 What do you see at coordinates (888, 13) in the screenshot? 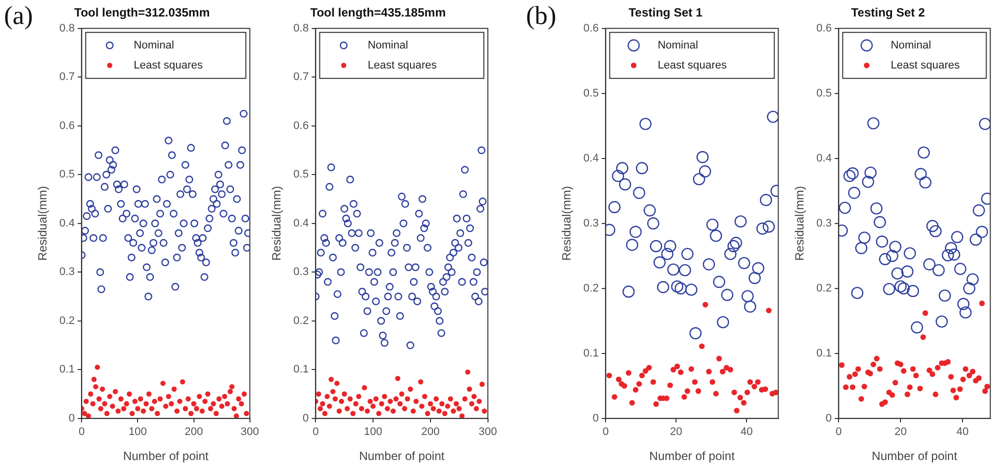
I see `chart-title: Testing Set 2` at bounding box center [888, 13].